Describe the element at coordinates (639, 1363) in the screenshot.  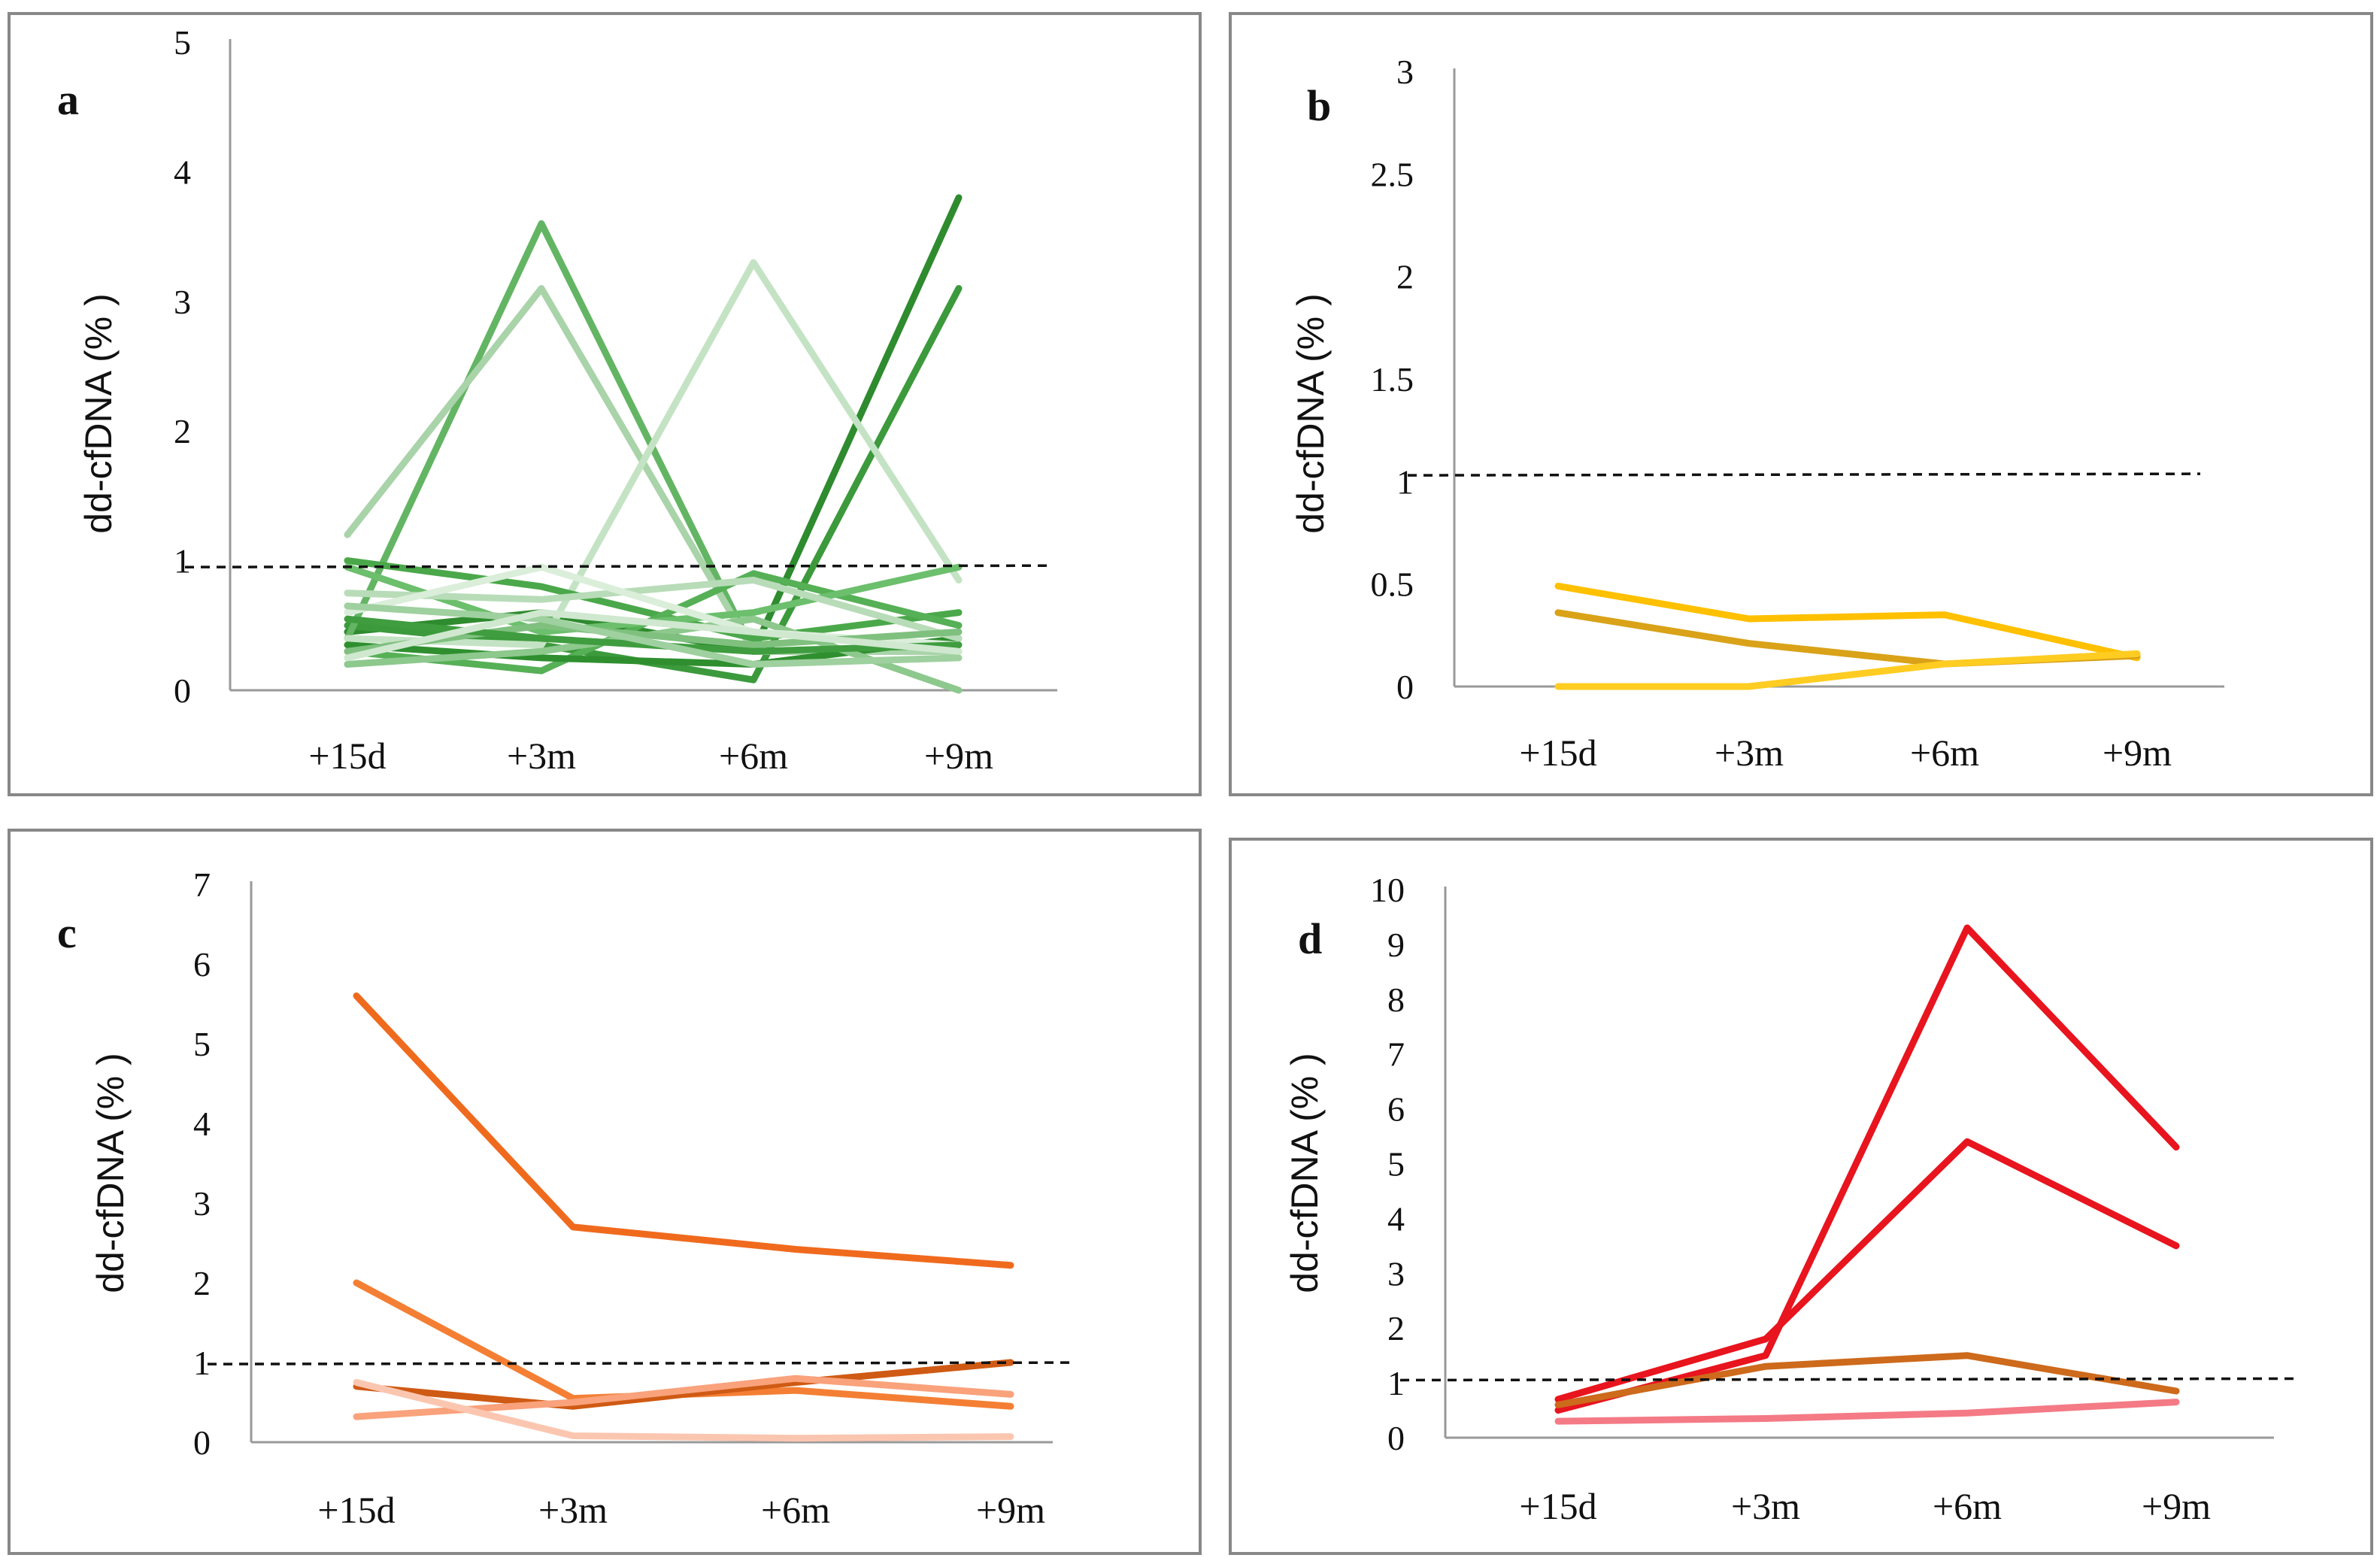
I see `panel-c-threshold-line` at that location.